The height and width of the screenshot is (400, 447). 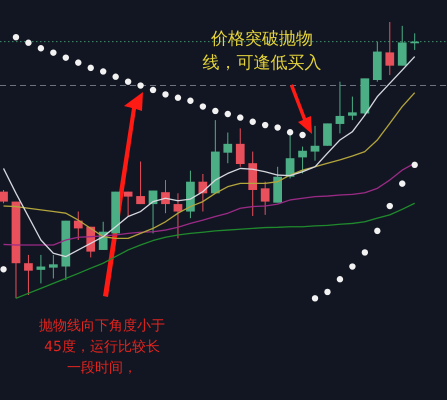 I want to click on text: 抛物线向下角度小于45度，运行比较长一段时间，, so click(x=102, y=347).